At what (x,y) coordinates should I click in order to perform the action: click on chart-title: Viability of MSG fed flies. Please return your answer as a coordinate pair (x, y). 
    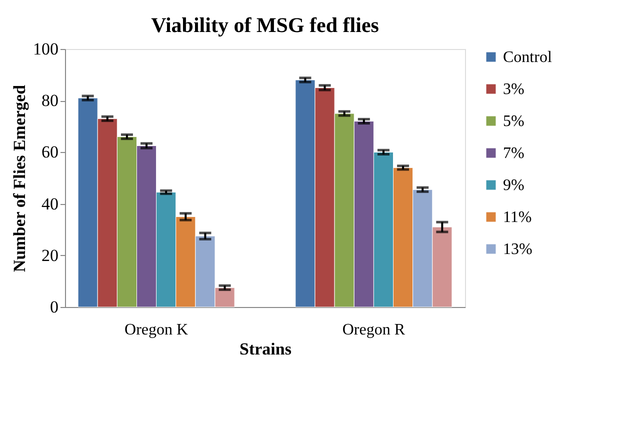
    Looking at the image, I should click on (265, 25).